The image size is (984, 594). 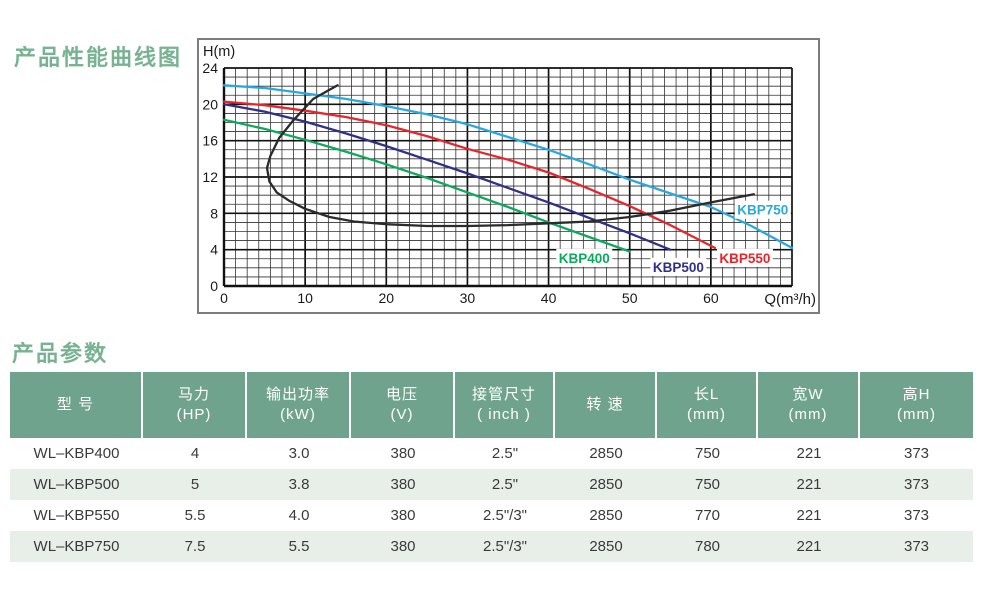 I want to click on cell-model: WL–KBP550, so click(x=76, y=515).